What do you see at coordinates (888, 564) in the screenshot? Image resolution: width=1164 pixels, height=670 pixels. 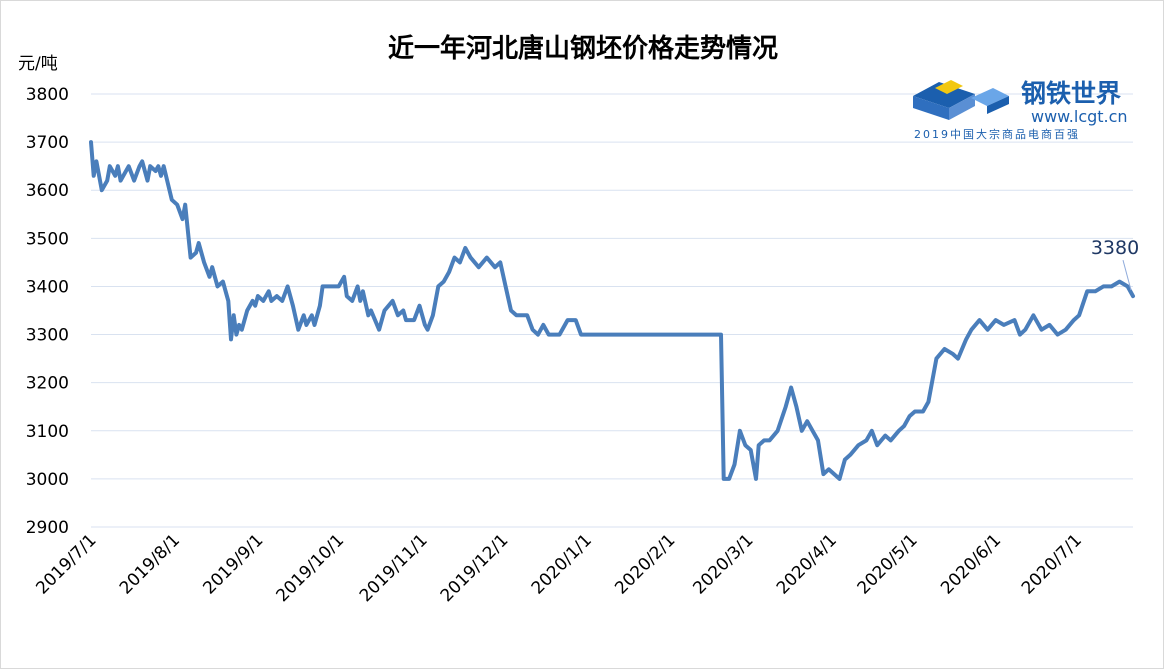 I see `x-tick-label: 2020/5/1` at bounding box center [888, 564].